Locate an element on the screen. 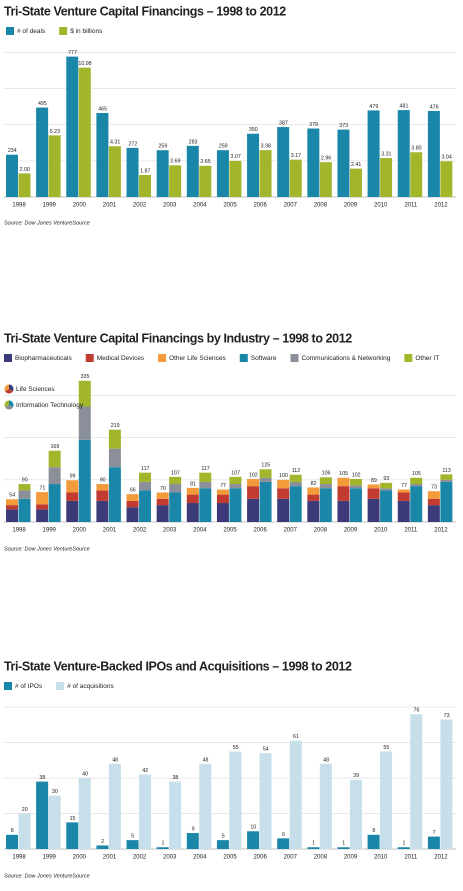 The height and width of the screenshot is (891, 463). value-label: 283 is located at coordinates (193, 142).